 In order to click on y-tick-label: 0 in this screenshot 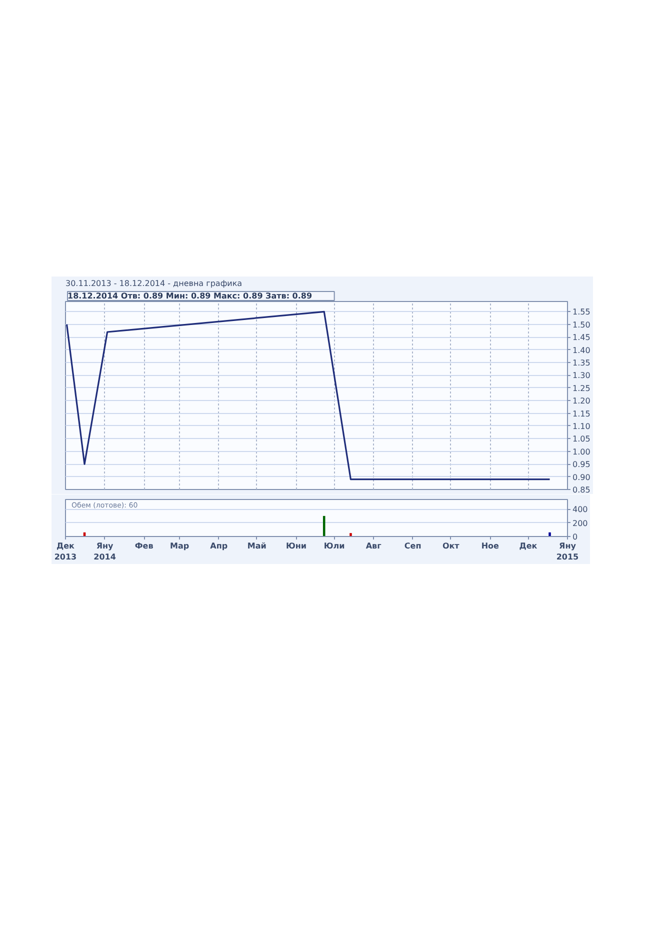, I will do `click(575, 537)`.